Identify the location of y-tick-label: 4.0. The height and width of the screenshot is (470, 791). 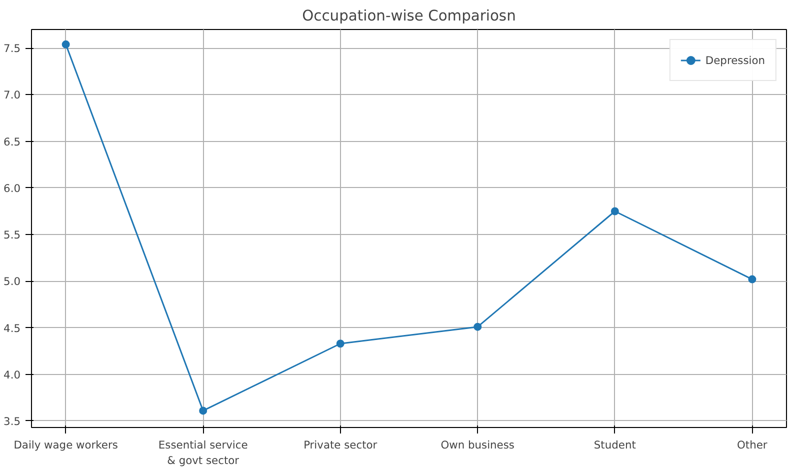
(12, 375).